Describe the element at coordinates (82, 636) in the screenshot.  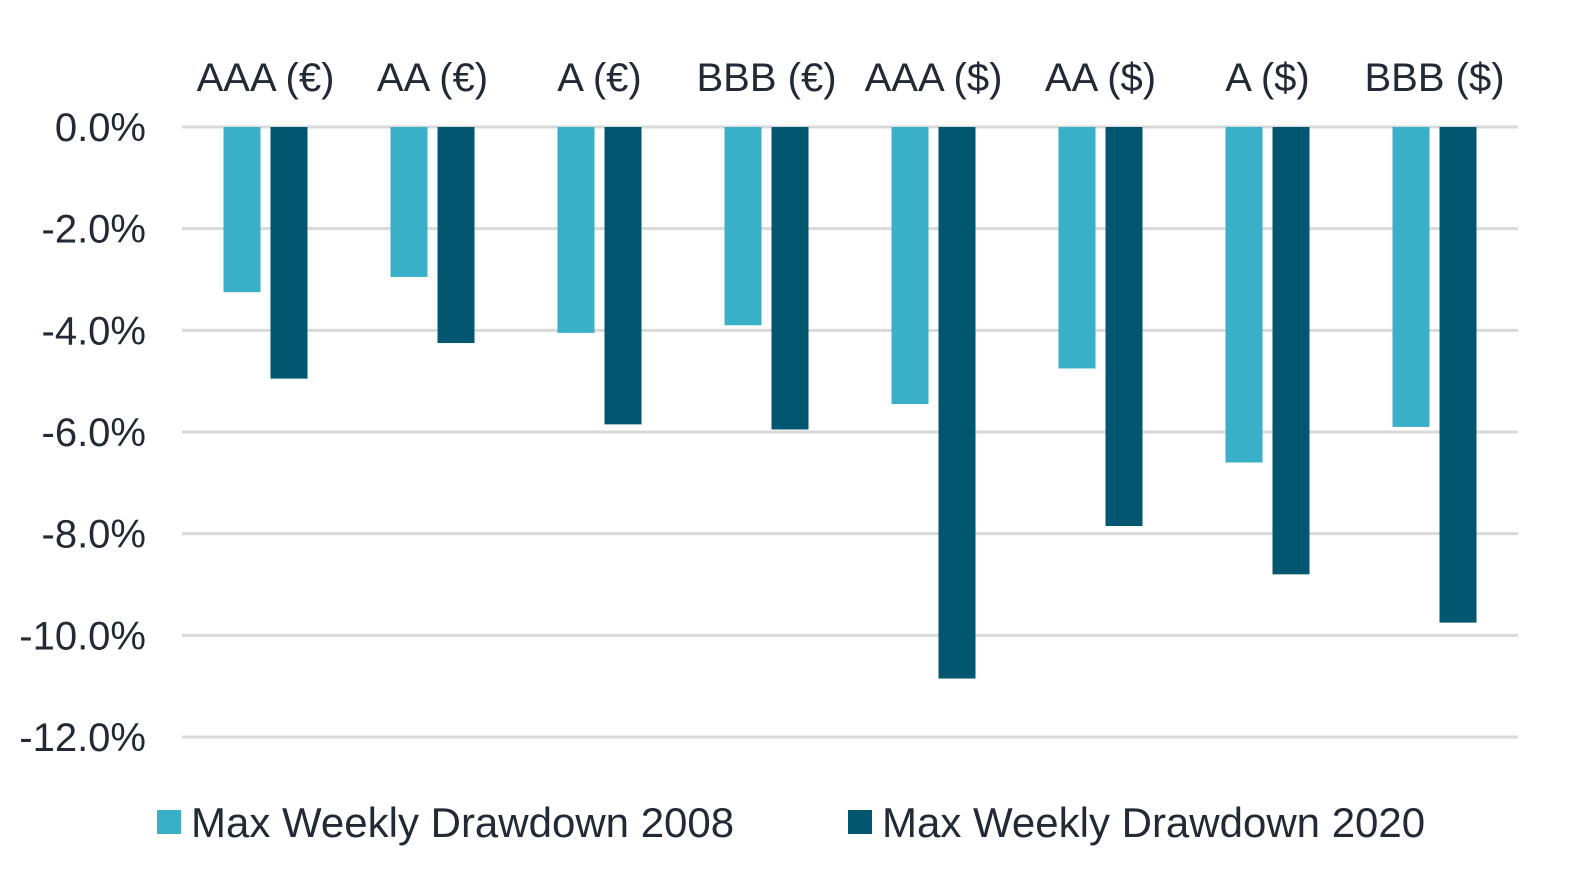
I see `y-tick-label: -10.0%` at that location.